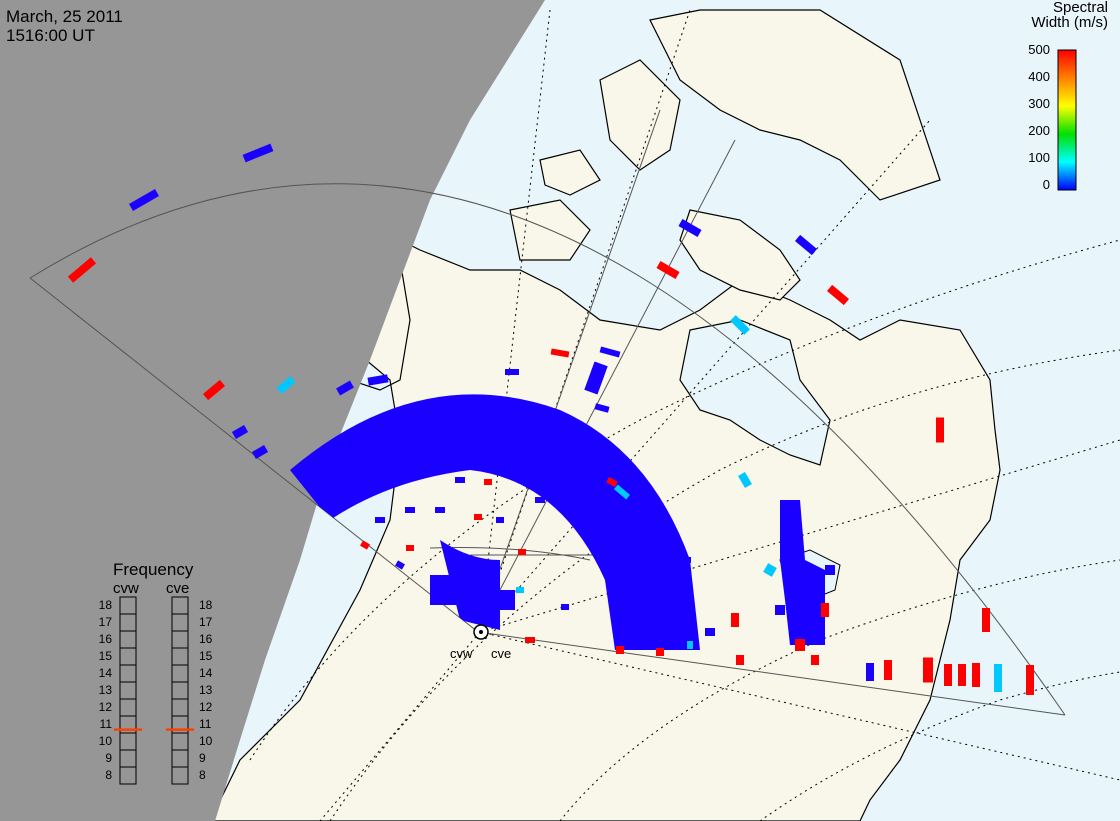  I want to click on arctic-island-baffin, so click(740, 255).